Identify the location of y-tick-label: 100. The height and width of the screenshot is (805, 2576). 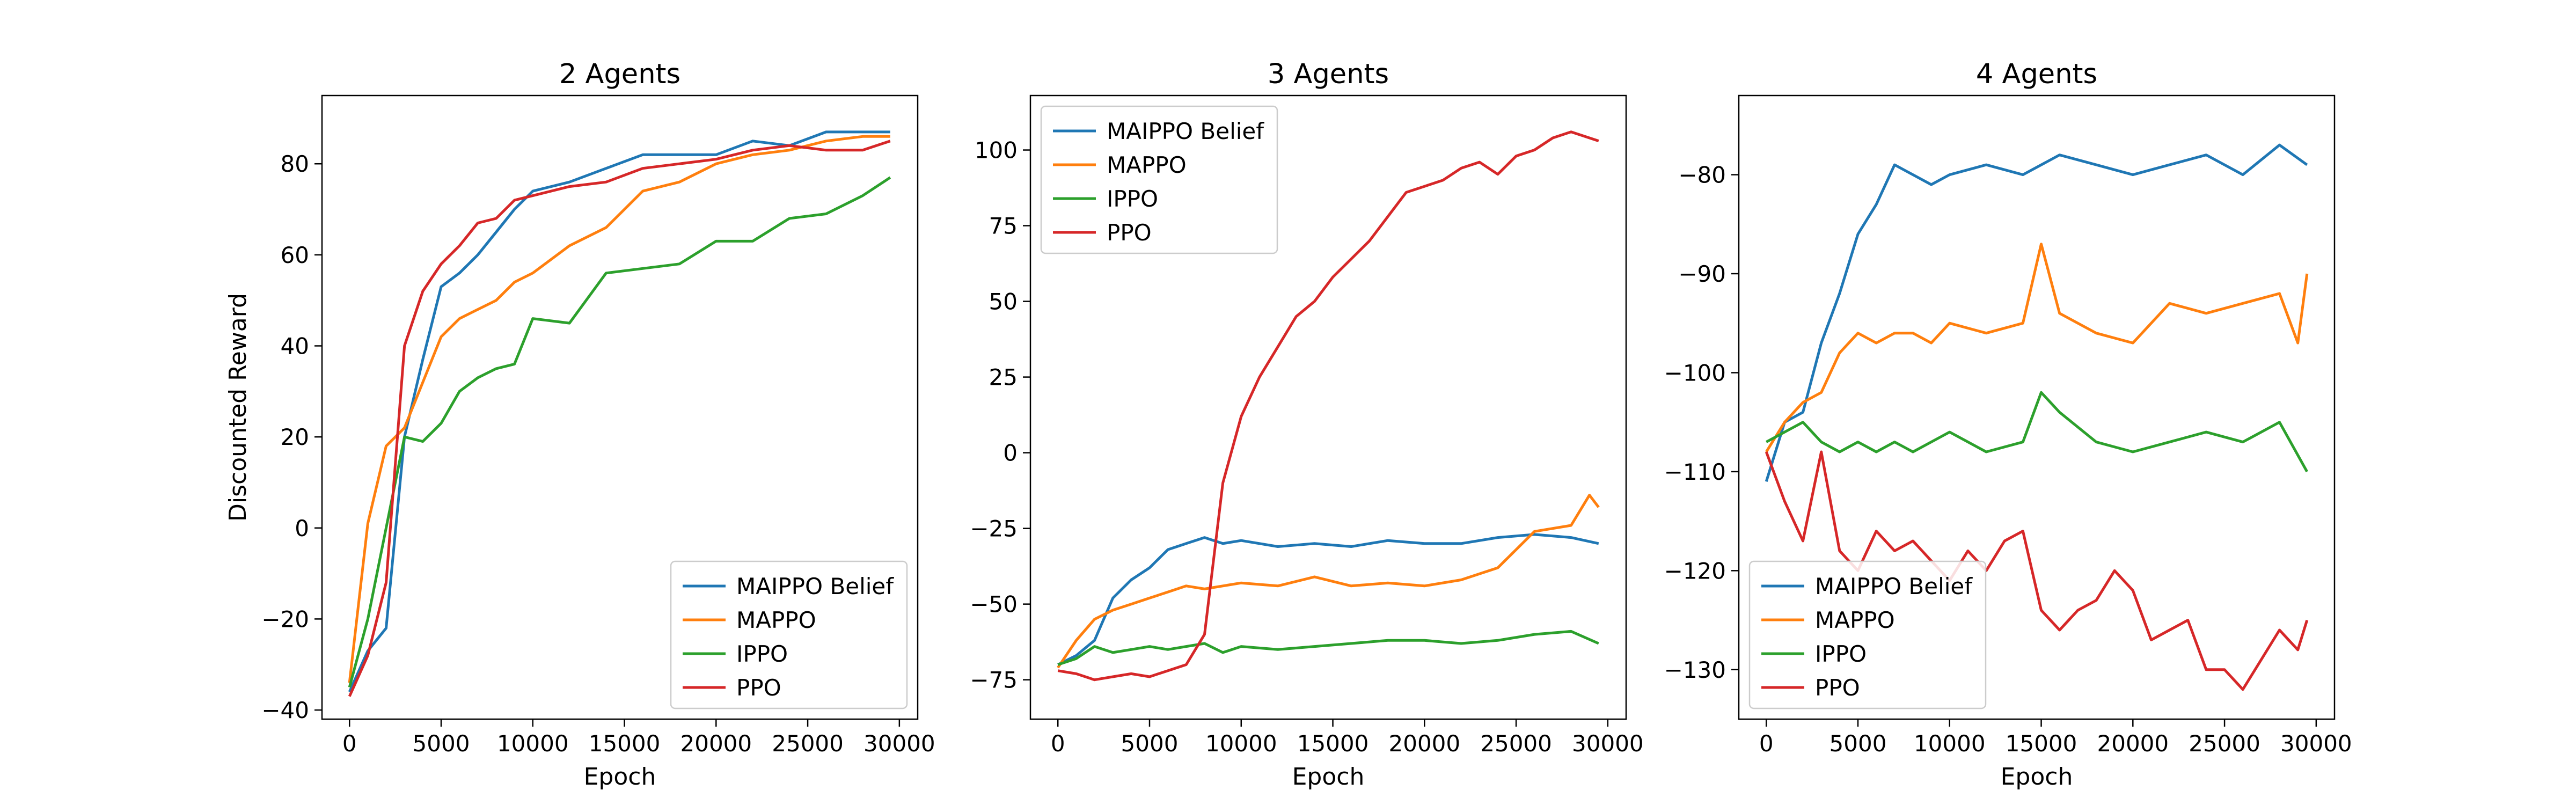
(996, 150).